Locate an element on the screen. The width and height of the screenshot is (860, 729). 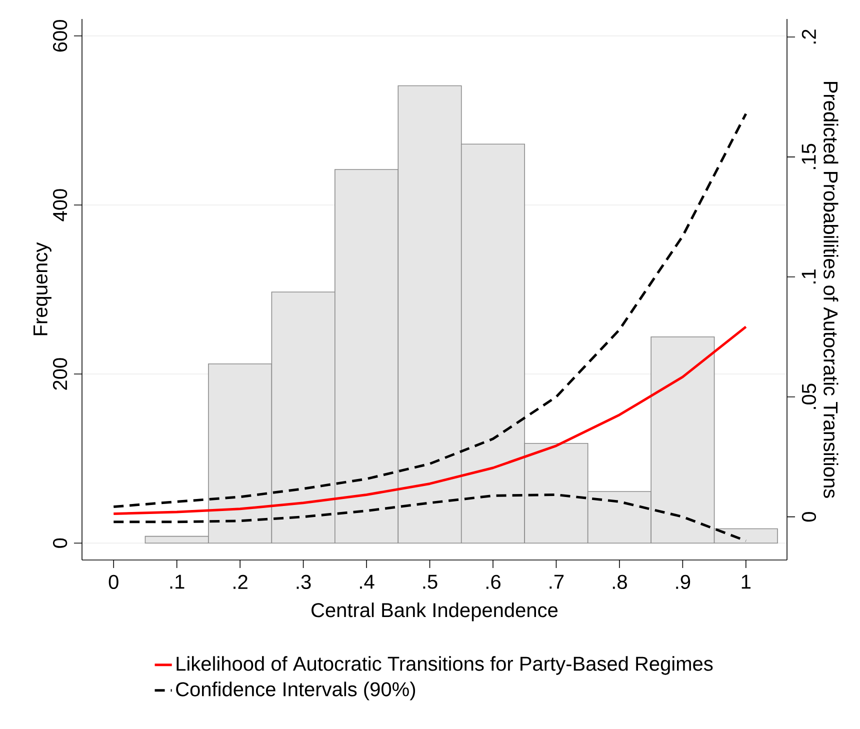
x-tick-label: .8 is located at coordinates (619, 582).